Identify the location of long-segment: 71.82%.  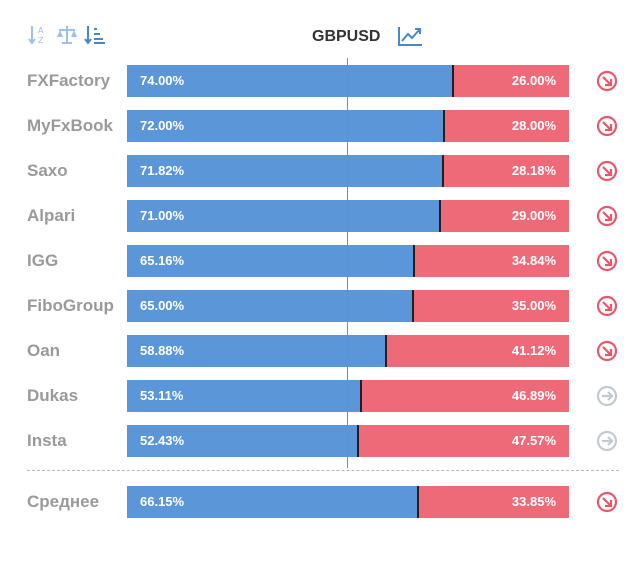
(286, 171).